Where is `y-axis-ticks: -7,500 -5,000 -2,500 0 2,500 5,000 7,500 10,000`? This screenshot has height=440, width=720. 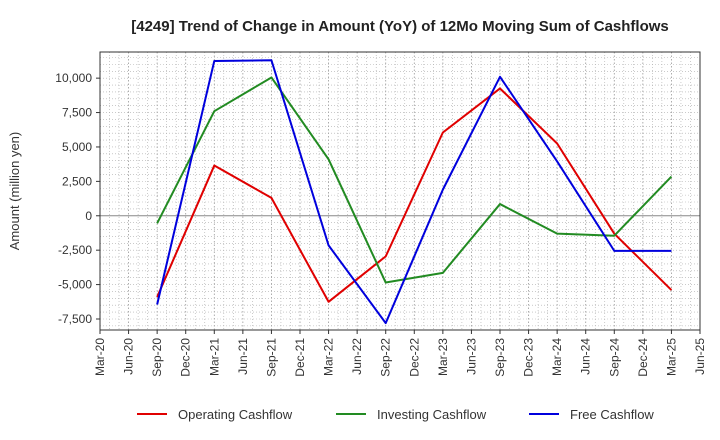 y-axis-ticks: -7,500 -5,000 -2,500 0 2,500 5,000 7,500 10,000 is located at coordinates (77, 198).